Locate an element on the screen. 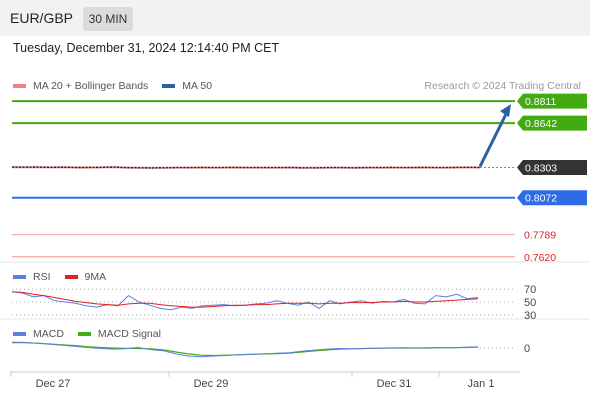 The width and height of the screenshot is (590, 400). level-label-resistance: 0.8642 is located at coordinates (541, 124).